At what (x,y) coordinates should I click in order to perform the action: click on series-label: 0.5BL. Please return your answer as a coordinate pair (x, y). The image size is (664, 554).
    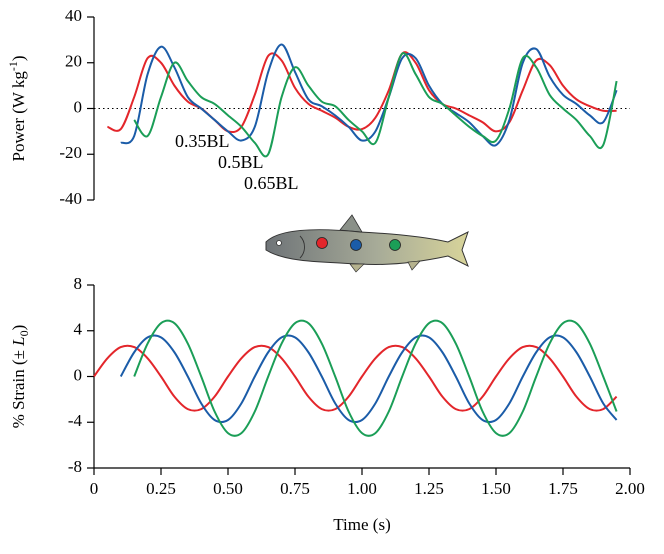
    Looking at the image, I should click on (241, 162).